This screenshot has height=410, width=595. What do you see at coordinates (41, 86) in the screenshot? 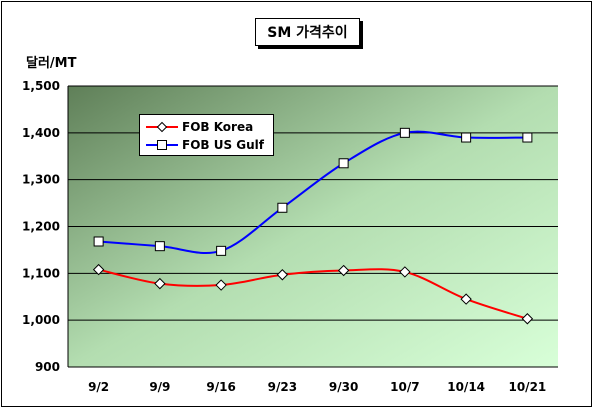
I see `y-tick-label: 1,500` at bounding box center [41, 86].